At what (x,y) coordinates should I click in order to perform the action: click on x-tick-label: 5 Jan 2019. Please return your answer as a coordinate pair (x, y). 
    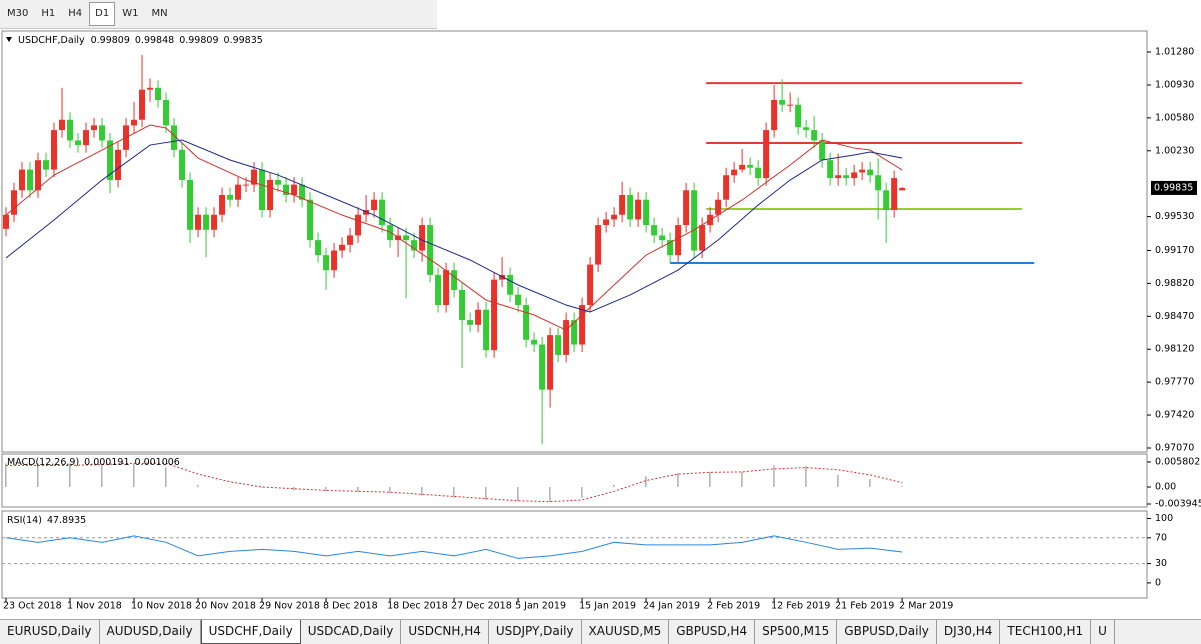
    Looking at the image, I should click on (540, 606).